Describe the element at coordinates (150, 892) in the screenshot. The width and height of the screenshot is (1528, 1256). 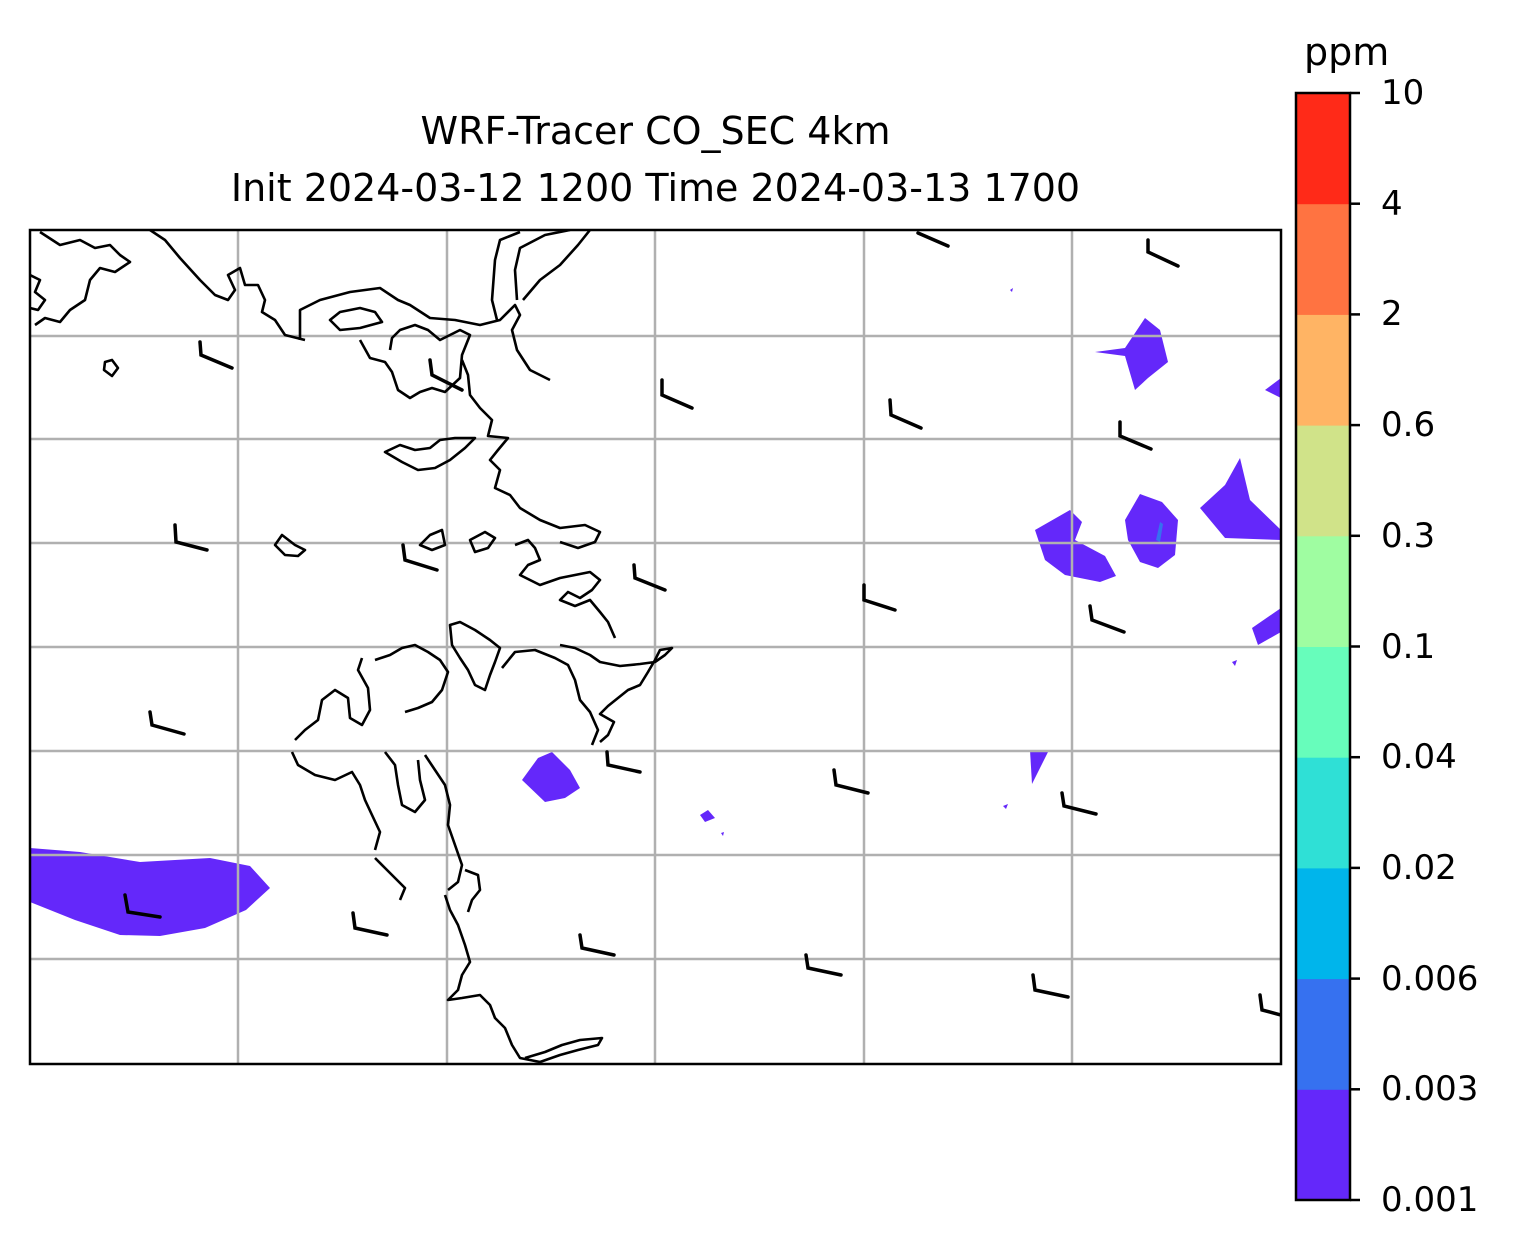
I see `plume-southwest` at that location.